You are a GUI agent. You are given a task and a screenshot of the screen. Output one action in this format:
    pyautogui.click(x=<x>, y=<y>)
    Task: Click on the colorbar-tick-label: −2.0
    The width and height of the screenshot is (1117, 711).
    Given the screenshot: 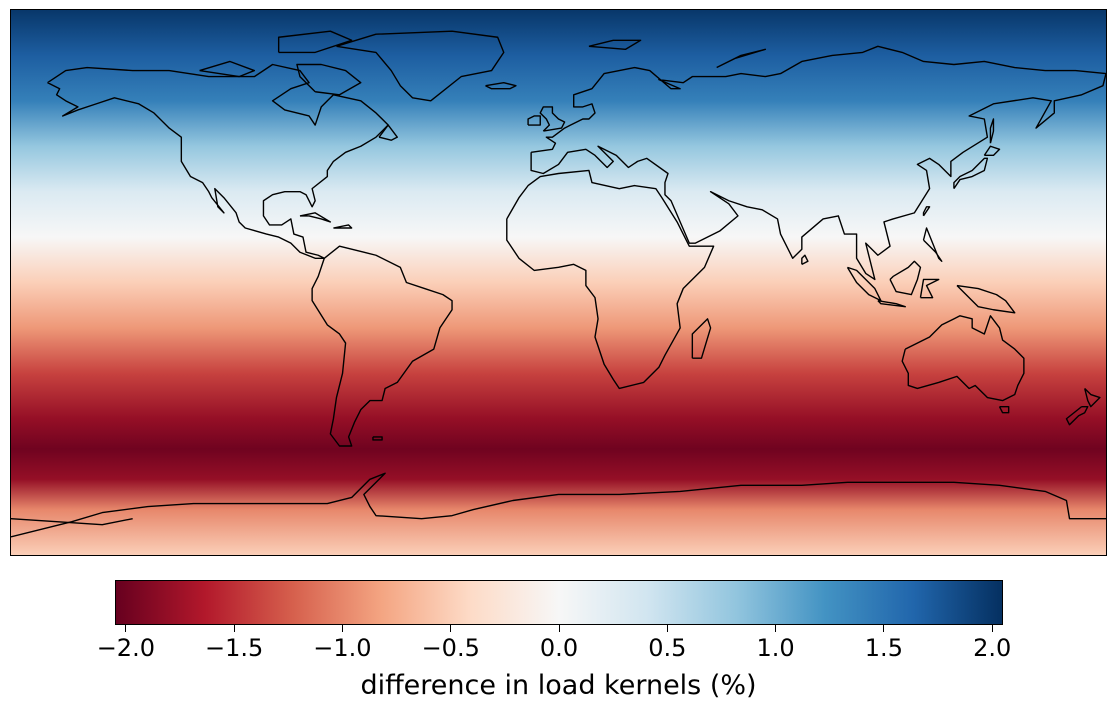 What is the action you would take?
    pyautogui.click(x=125, y=648)
    